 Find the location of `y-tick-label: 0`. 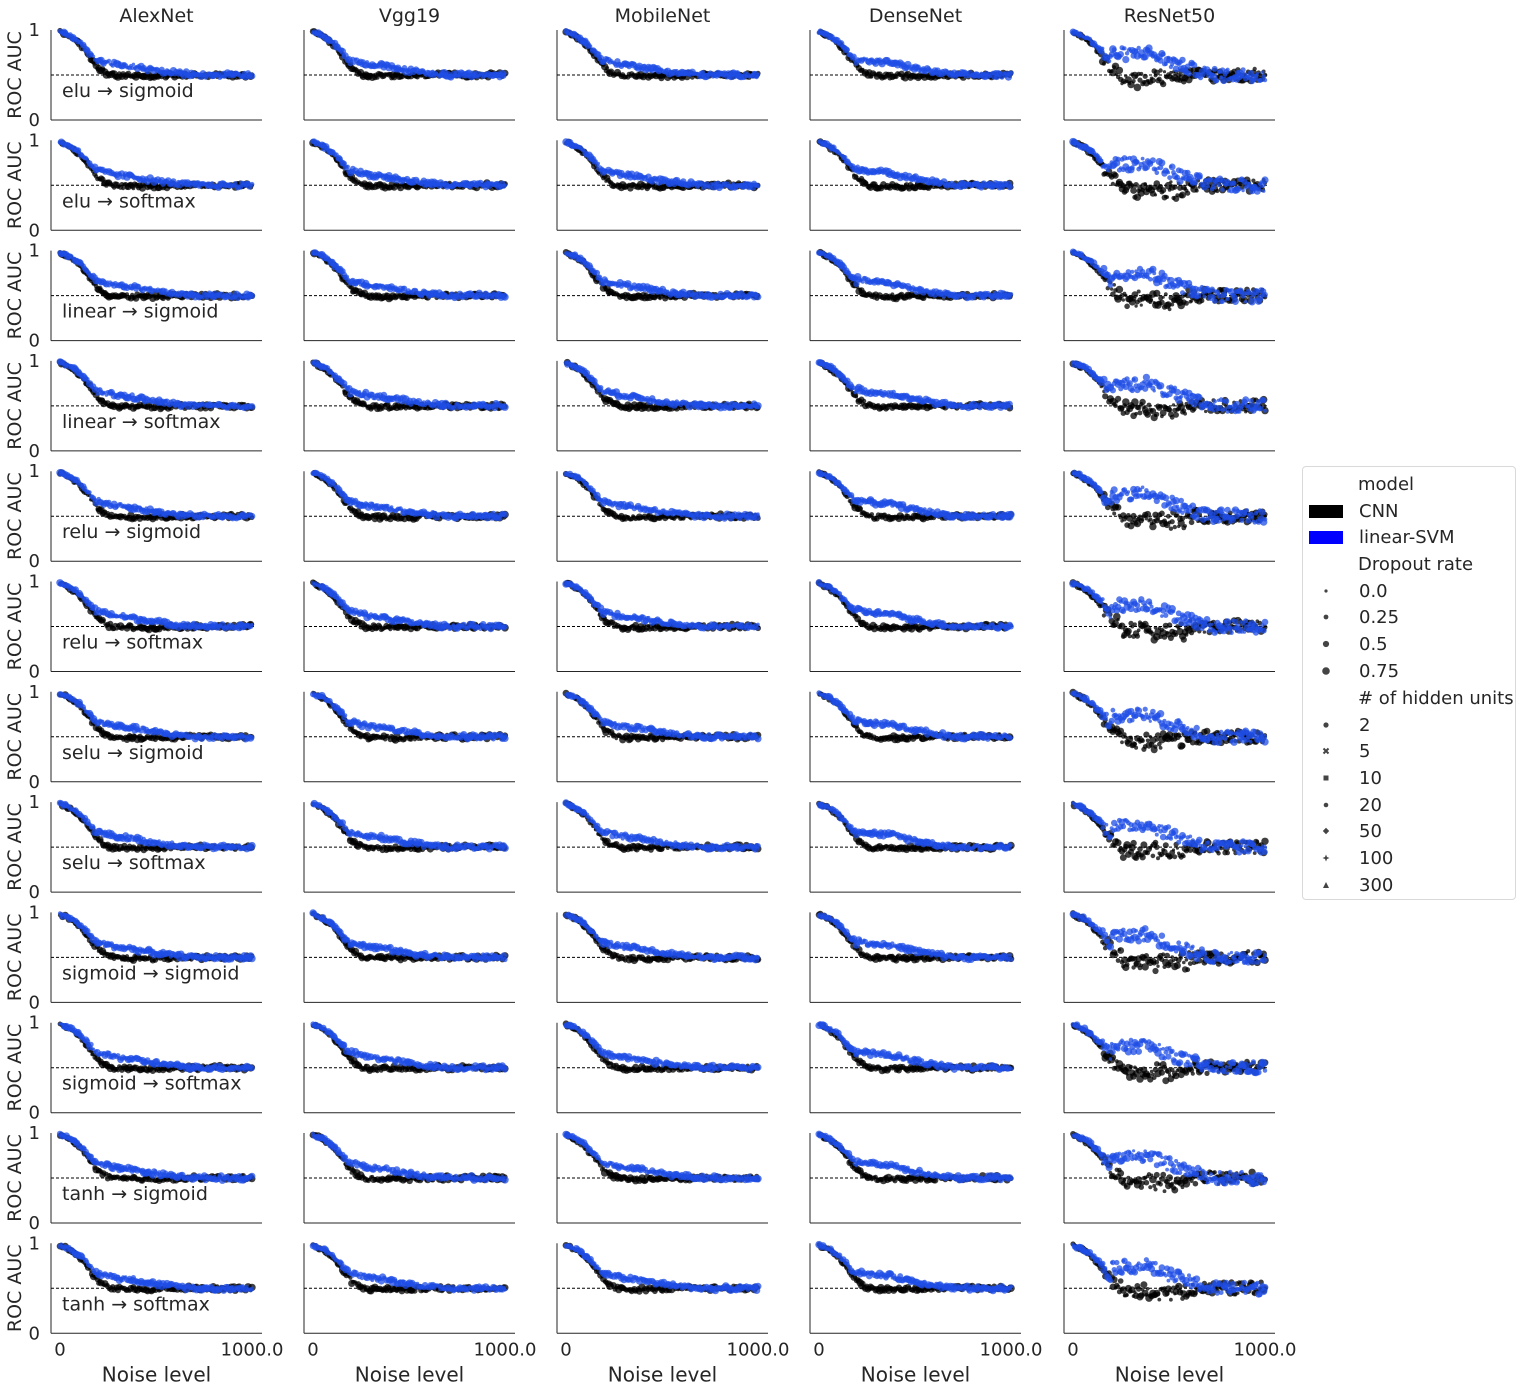

y-tick-label: 0 is located at coordinates (34, 341).